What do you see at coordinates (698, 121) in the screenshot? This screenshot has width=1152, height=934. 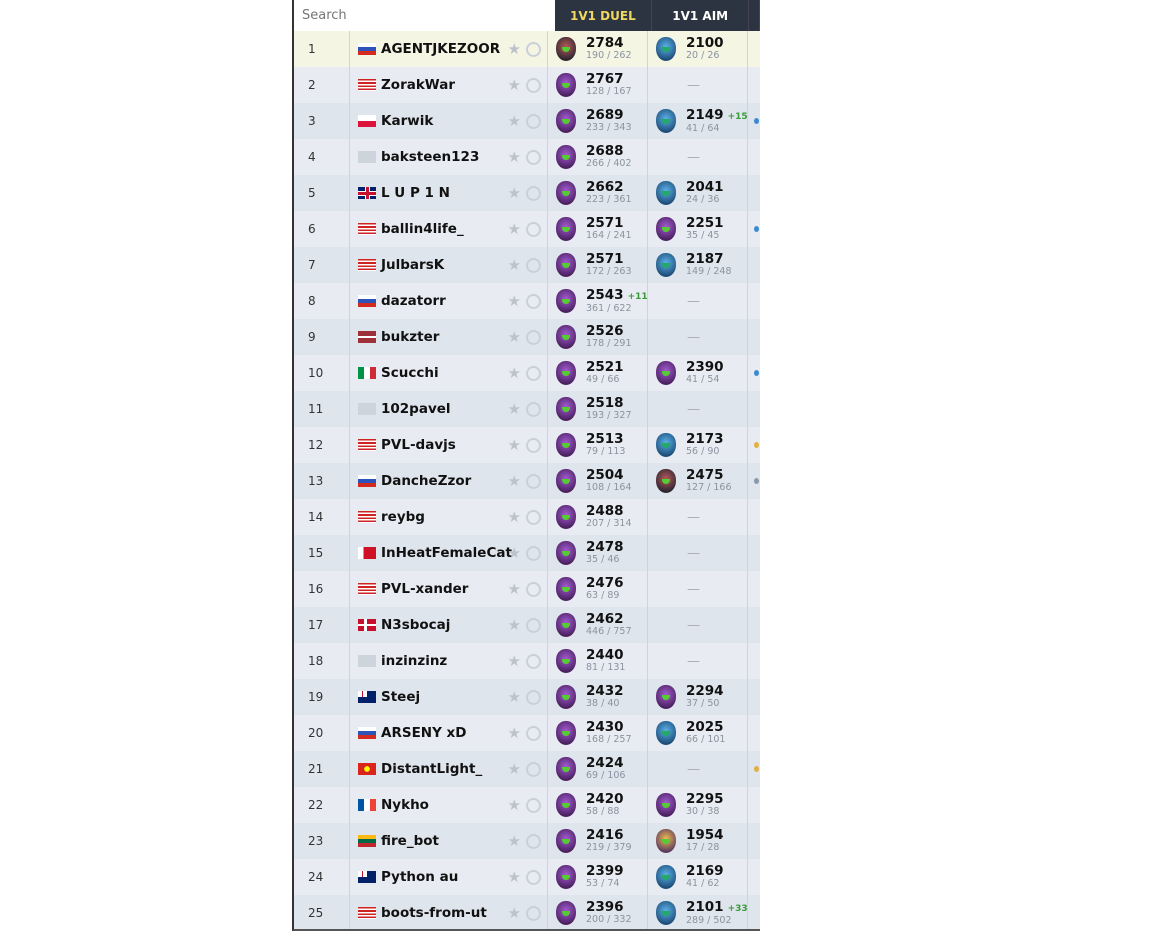 I see `aim-cell: 2149 +15 41 / 64` at bounding box center [698, 121].